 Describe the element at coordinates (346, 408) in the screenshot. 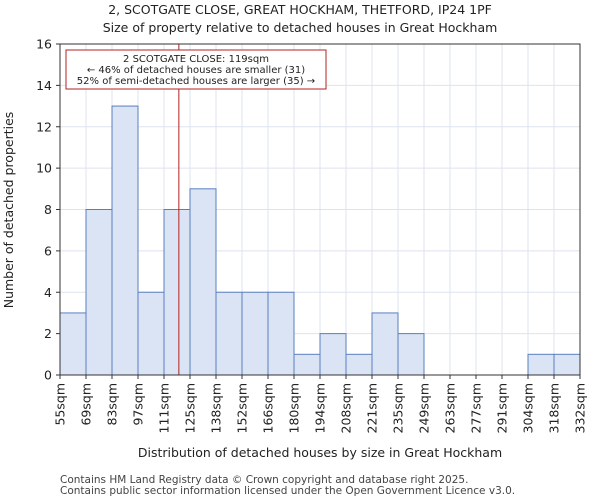

I see `x-tick-label-208sqm: 208sqm` at that location.